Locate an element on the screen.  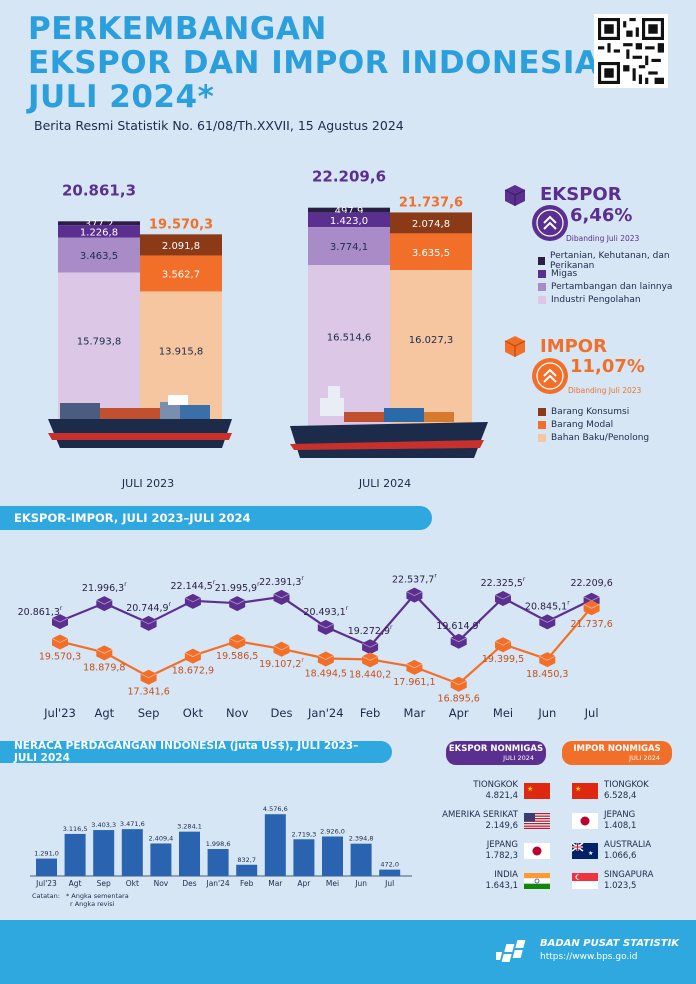
bar-x-label: Feb is located at coordinates (247, 883).